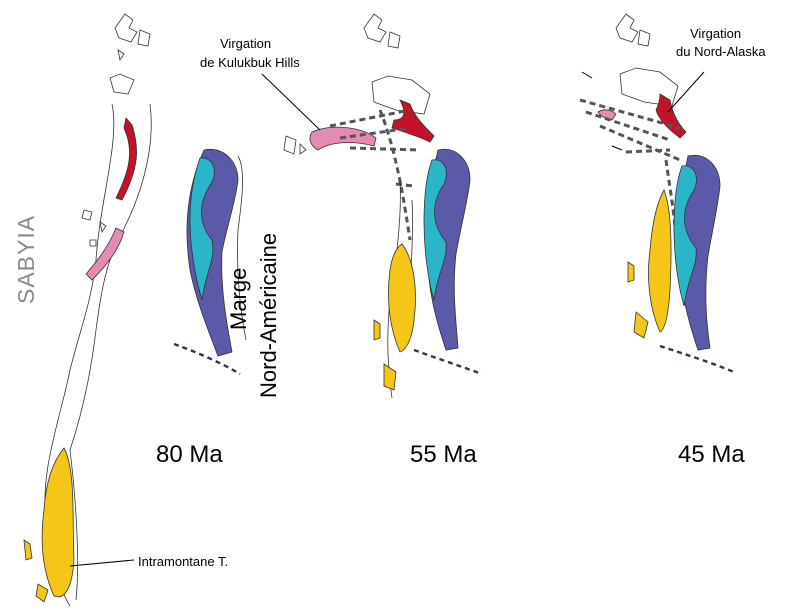 The image size is (792, 614). Describe the element at coordinates (207, 359) in the screenshot. I see `margin-dashed-80ma` at that location.